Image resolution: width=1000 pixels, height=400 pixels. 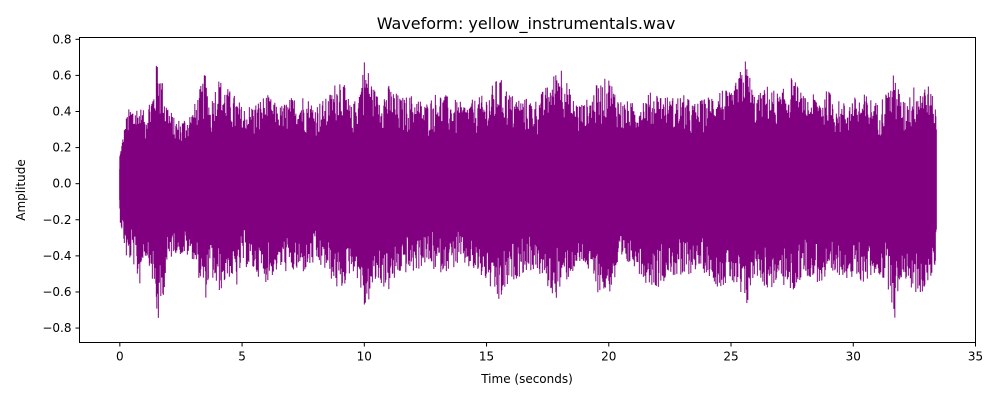 What do you see at coordinates (56, 292) in the screenshot?
I see `y-tick-label: −0.6` at bounding box center [56, 292].